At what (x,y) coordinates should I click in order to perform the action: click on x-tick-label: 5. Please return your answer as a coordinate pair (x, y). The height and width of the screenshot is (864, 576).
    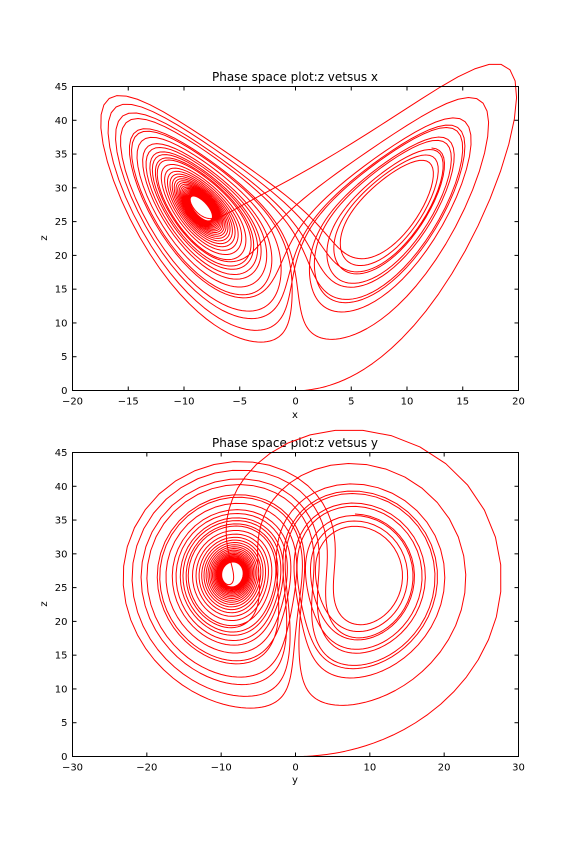
    Looking at the image, I should click on (351, 402).